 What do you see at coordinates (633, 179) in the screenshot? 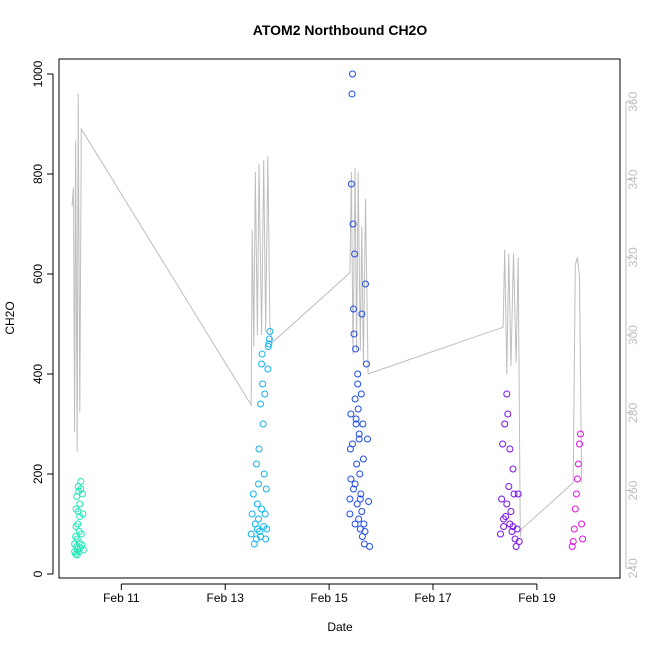
I see `y2-tick-label: 340` at bounding box center [633, 179].